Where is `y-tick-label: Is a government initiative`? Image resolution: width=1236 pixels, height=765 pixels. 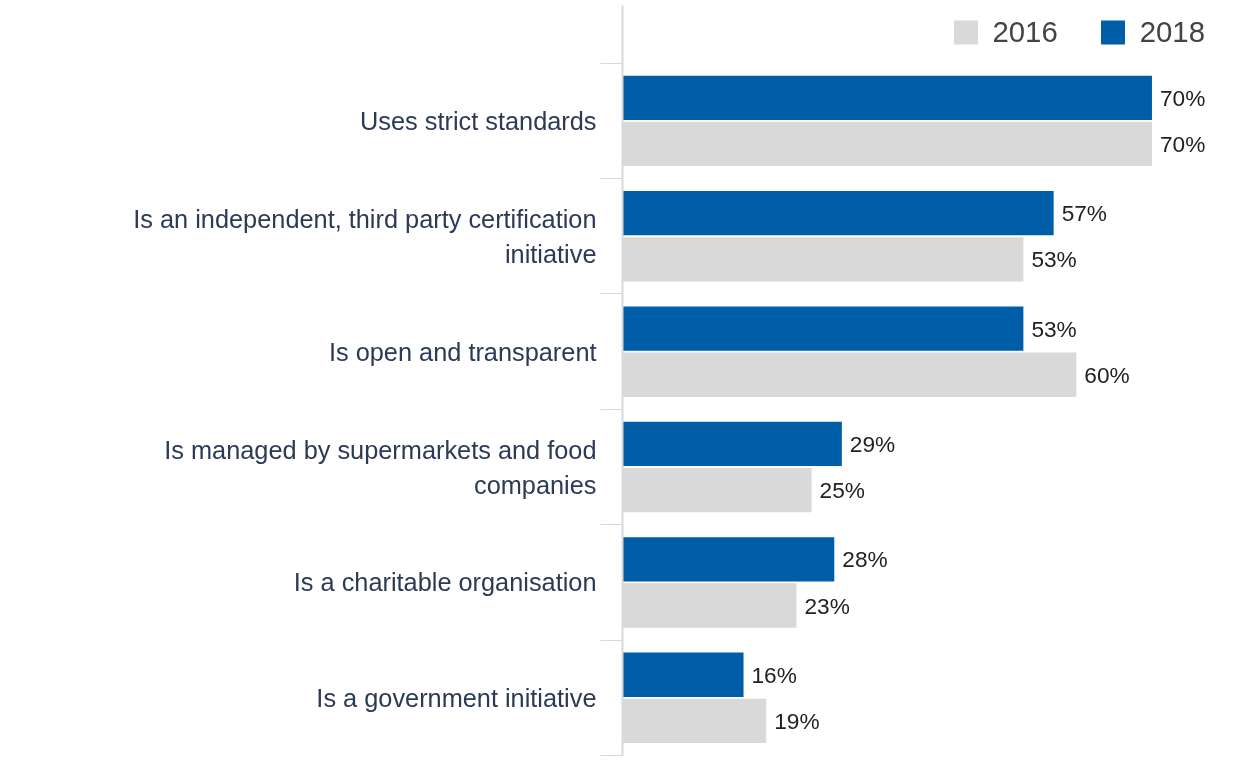 y-tick-label: Is a government initiative is located at coordinates (456, 697).